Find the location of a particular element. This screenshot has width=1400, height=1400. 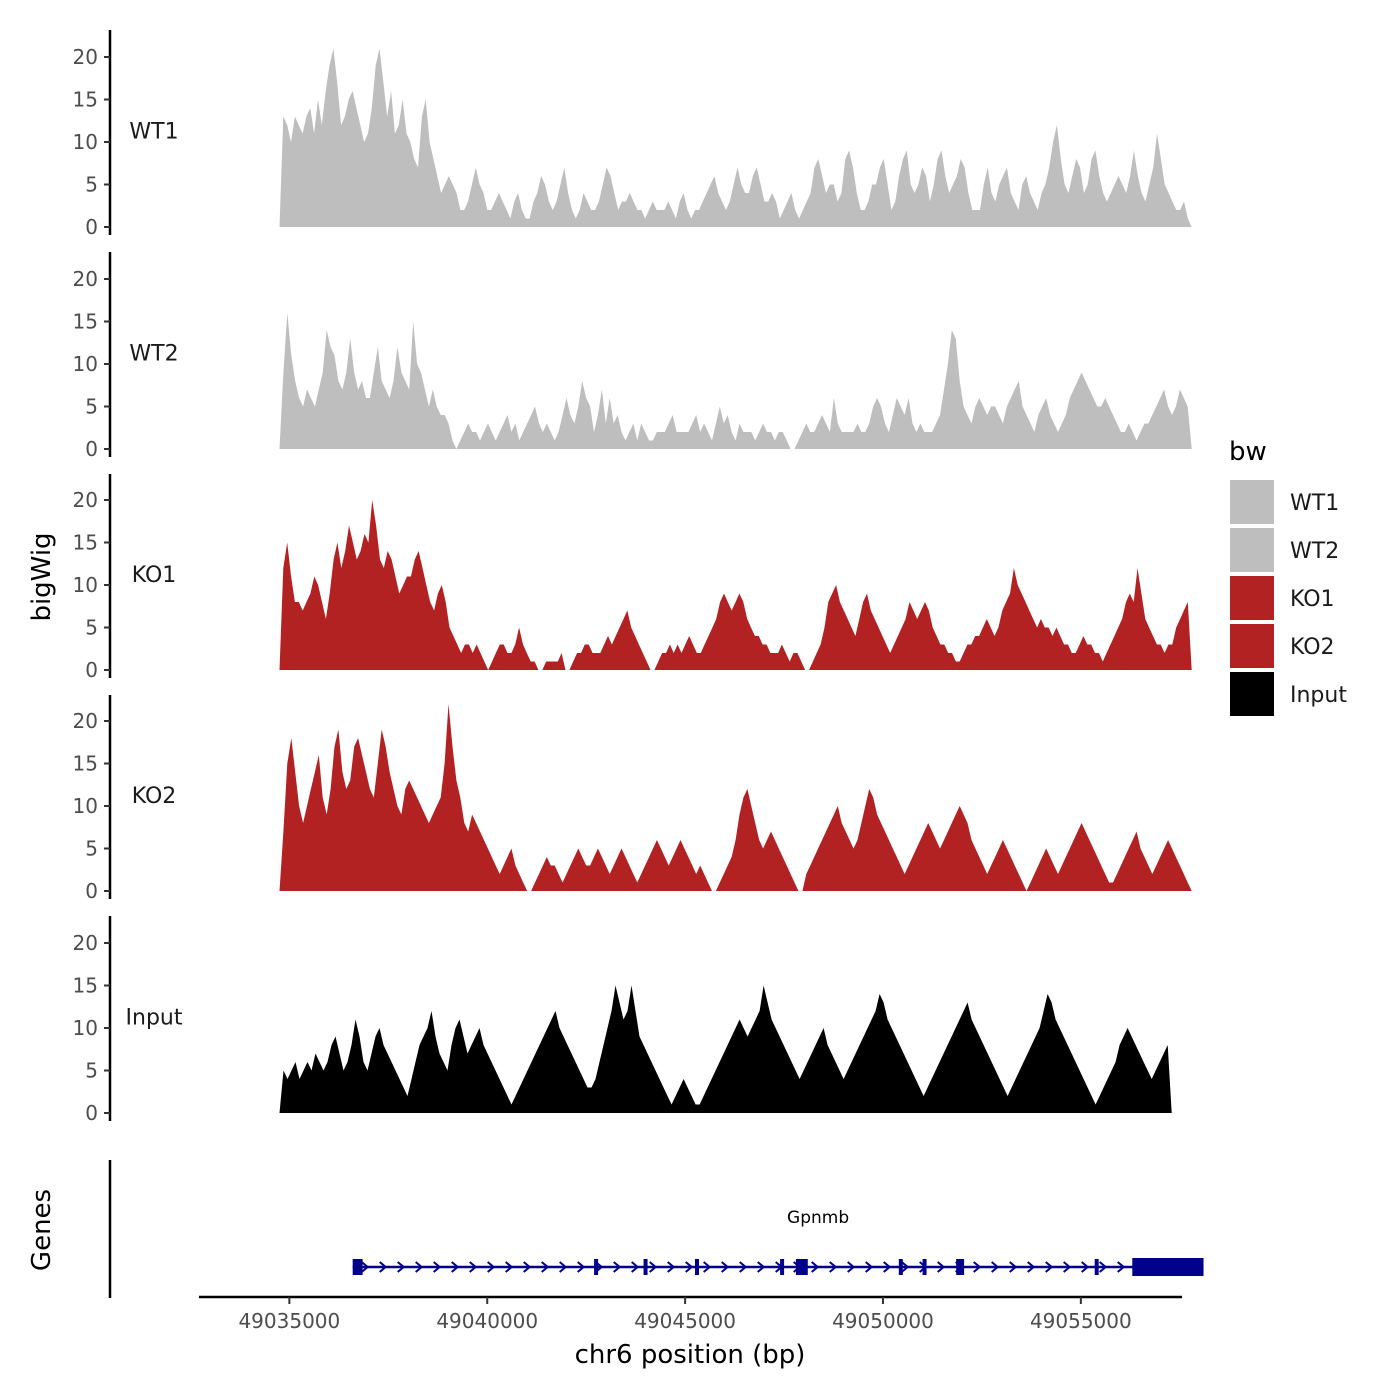

legend-item-input: Input is located at coordinates (1288, 694).